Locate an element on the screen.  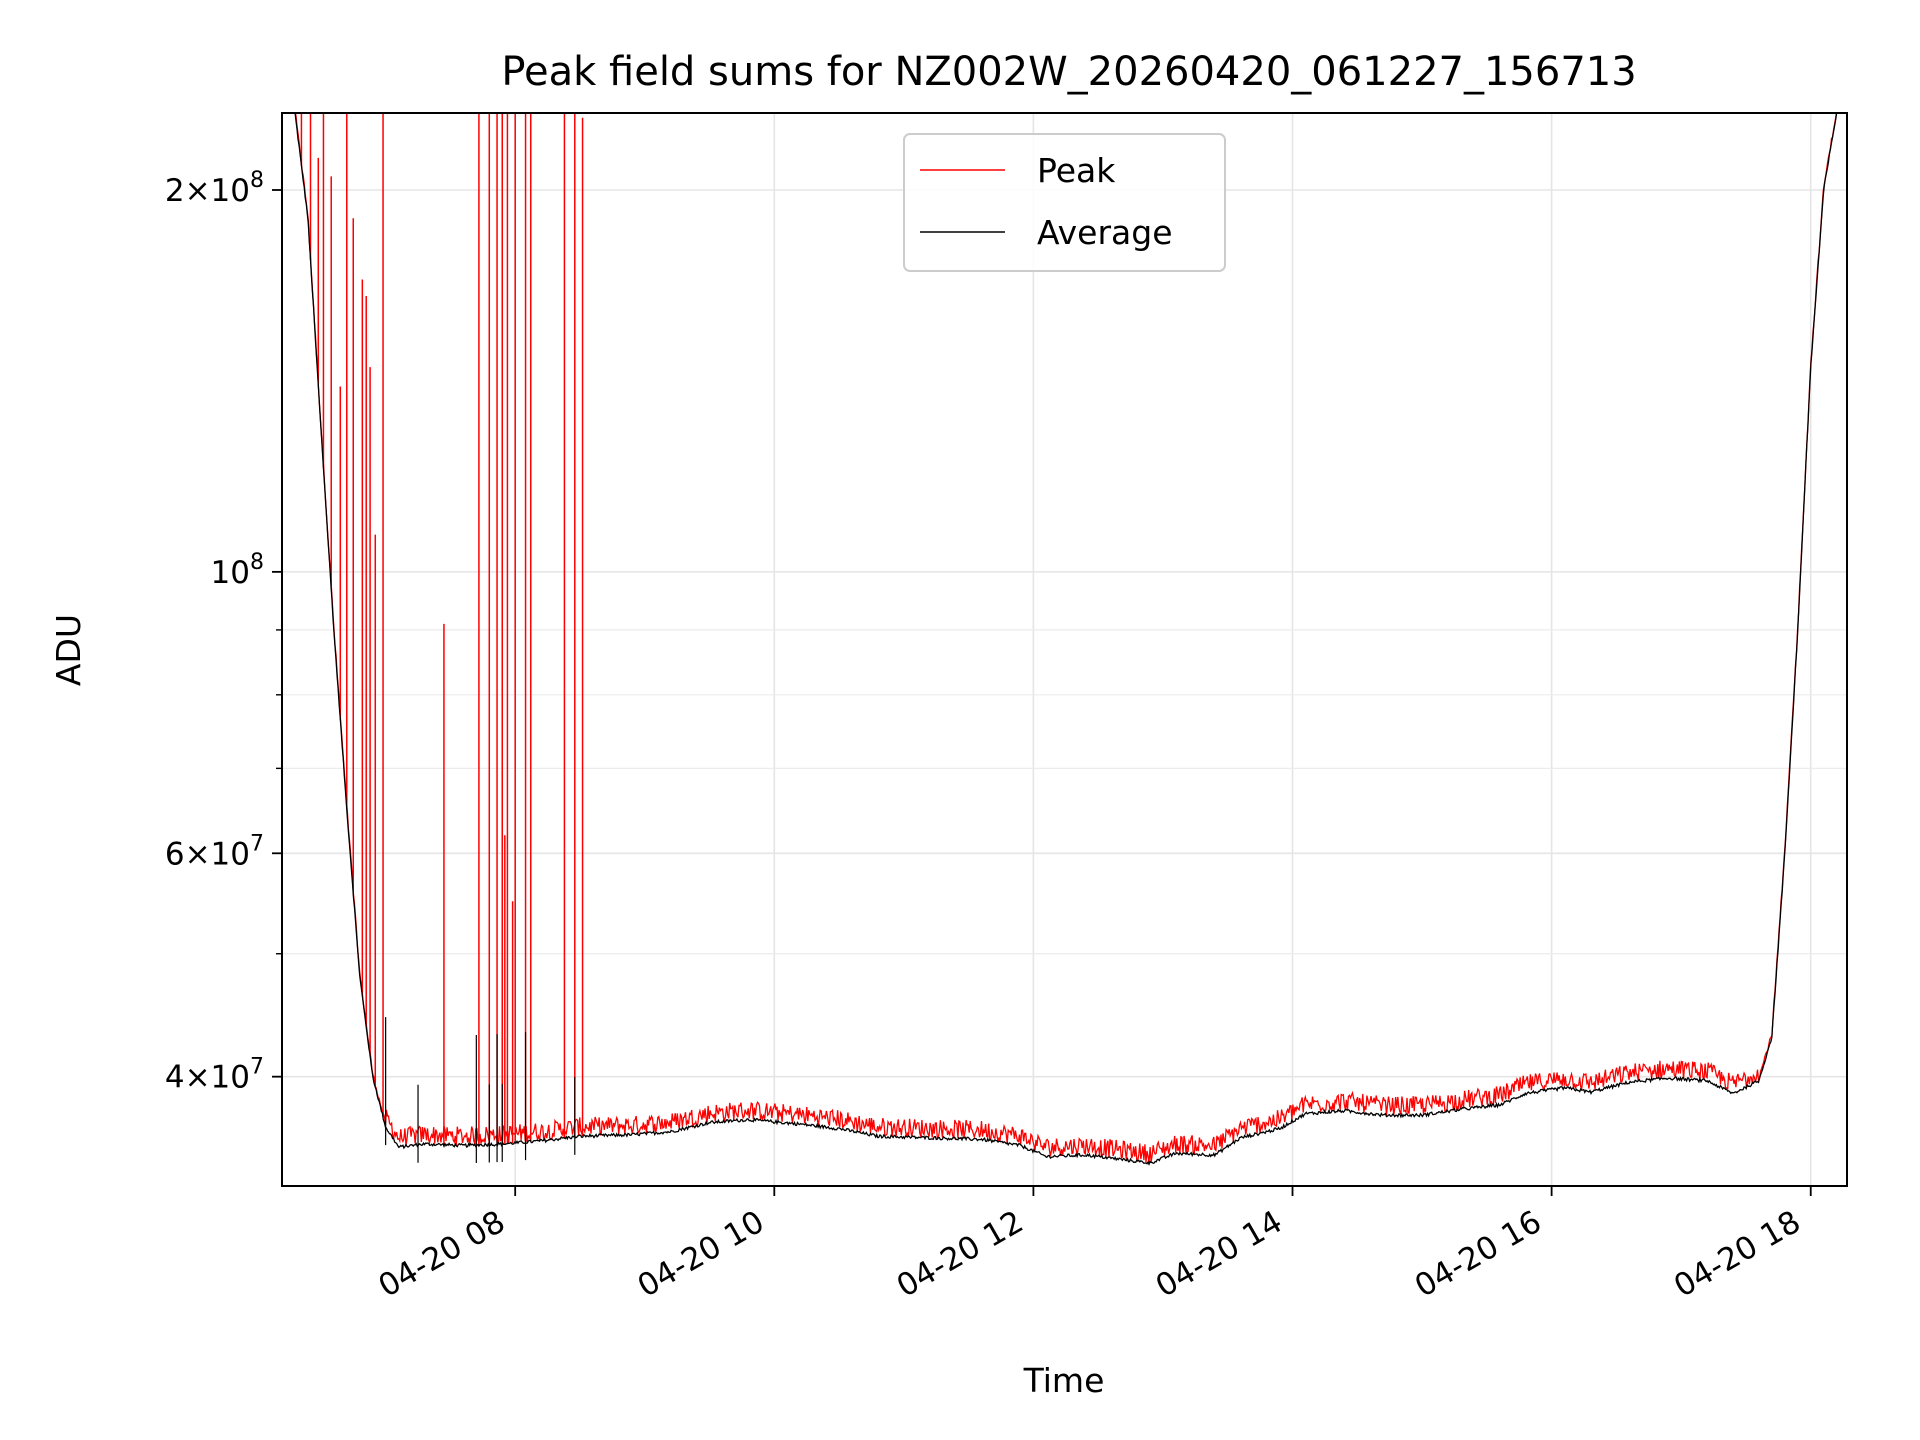
y-tick-label: 108 is located at coordinates (237, 570).